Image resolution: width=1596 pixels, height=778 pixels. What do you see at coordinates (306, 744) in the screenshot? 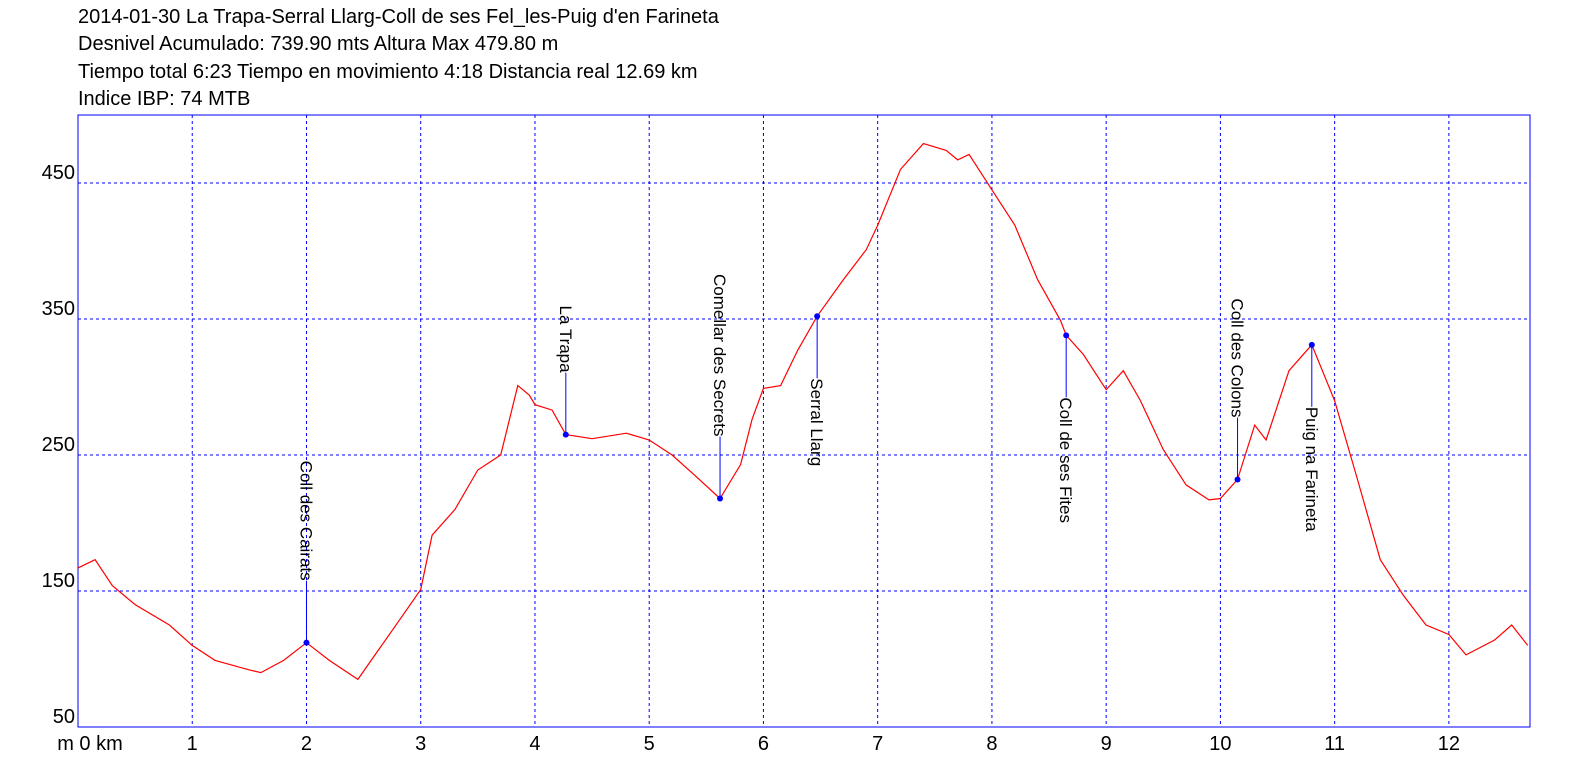
I see `x-tick-label: 2` at bounding box center [306, 744].